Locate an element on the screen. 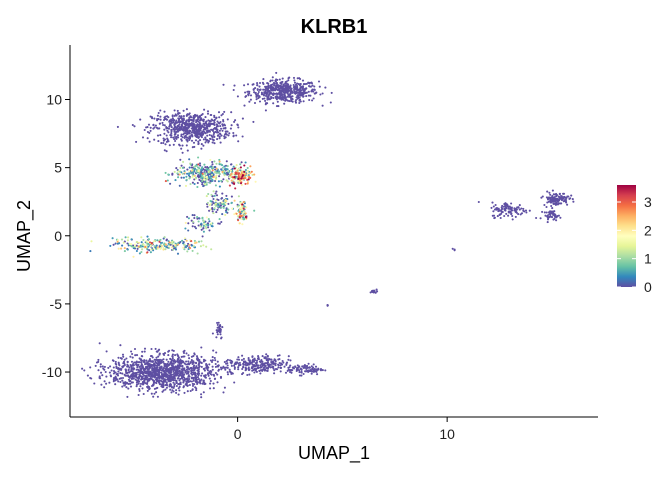  y-tick-label: 0 is located at coordinates (58, 236).